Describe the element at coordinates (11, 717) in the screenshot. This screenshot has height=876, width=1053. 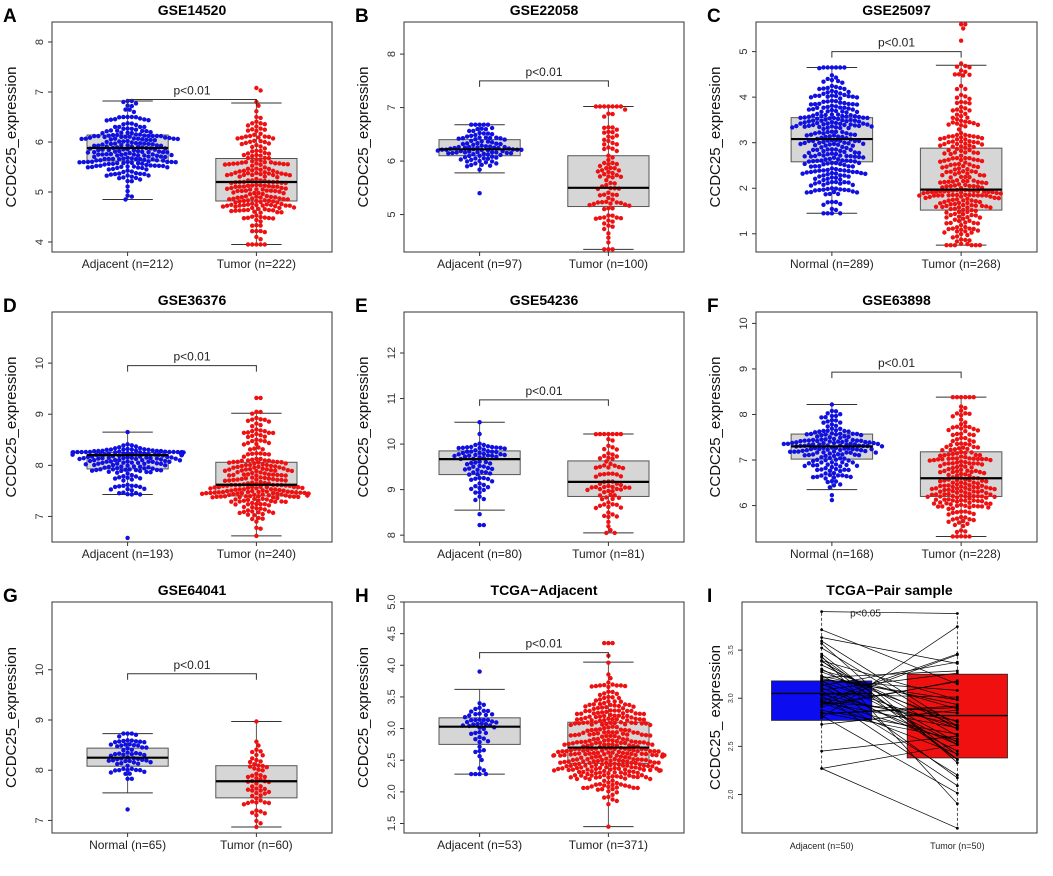
I see `y-axis-label: CCDC25_expression` at that location.